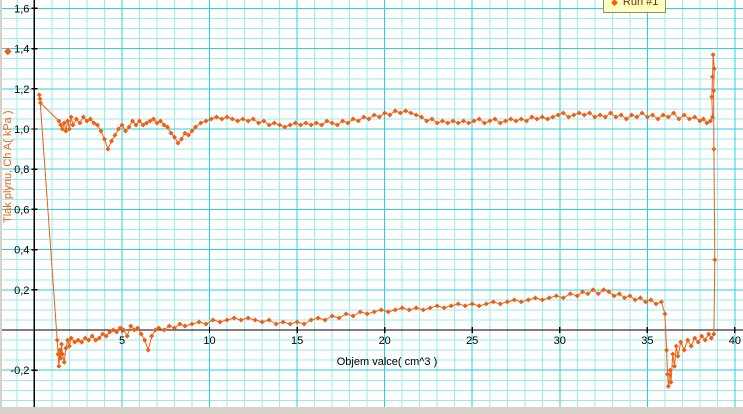 This screenshot has width=743, height=414. What do you see at coordinates (21, 50) in the screenshot?
I see `svg-text: 1,4` at bounding box center [21, 50].